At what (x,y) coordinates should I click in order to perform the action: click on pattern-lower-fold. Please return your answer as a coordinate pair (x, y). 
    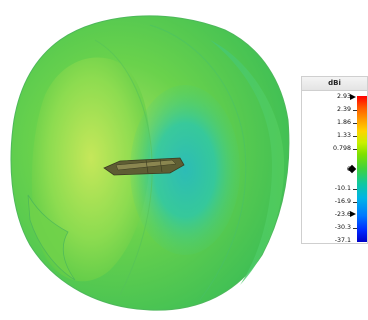
    Looking at the image, I should click on (51, 237).